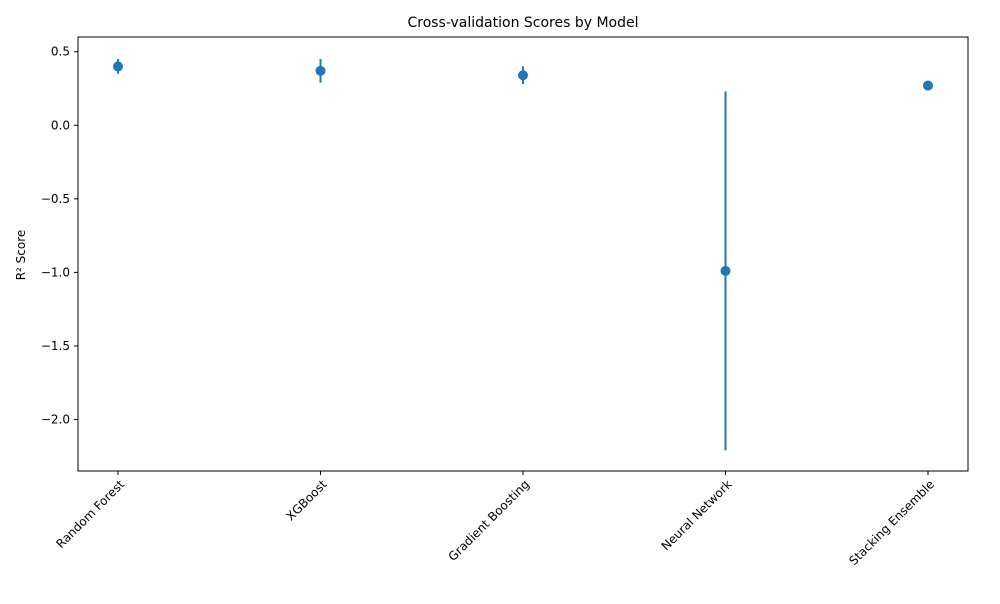  What do you see at coordinates (55, 272) in the screenshot?
I see `y-tick-label: −1.0` at bounding box center [55, 272].